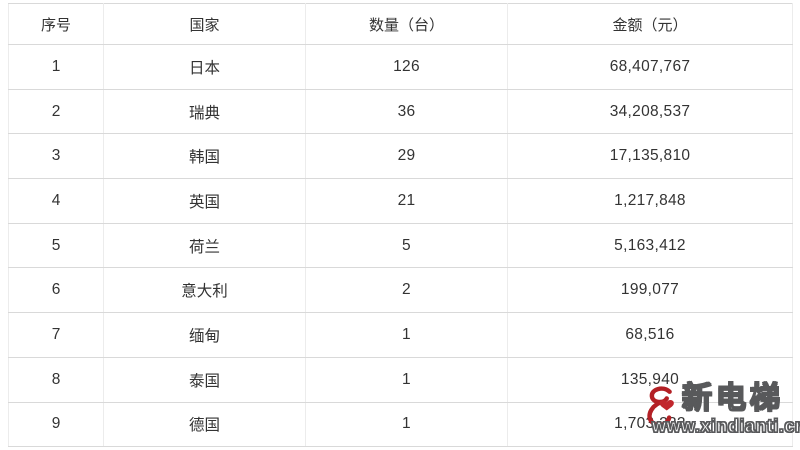 The height and width of the screenshot is (450, 800). What do you see at coordinates (204, 424) in the screenshot?
I see `cell-country: 德国` at bounding box center [204, 424].